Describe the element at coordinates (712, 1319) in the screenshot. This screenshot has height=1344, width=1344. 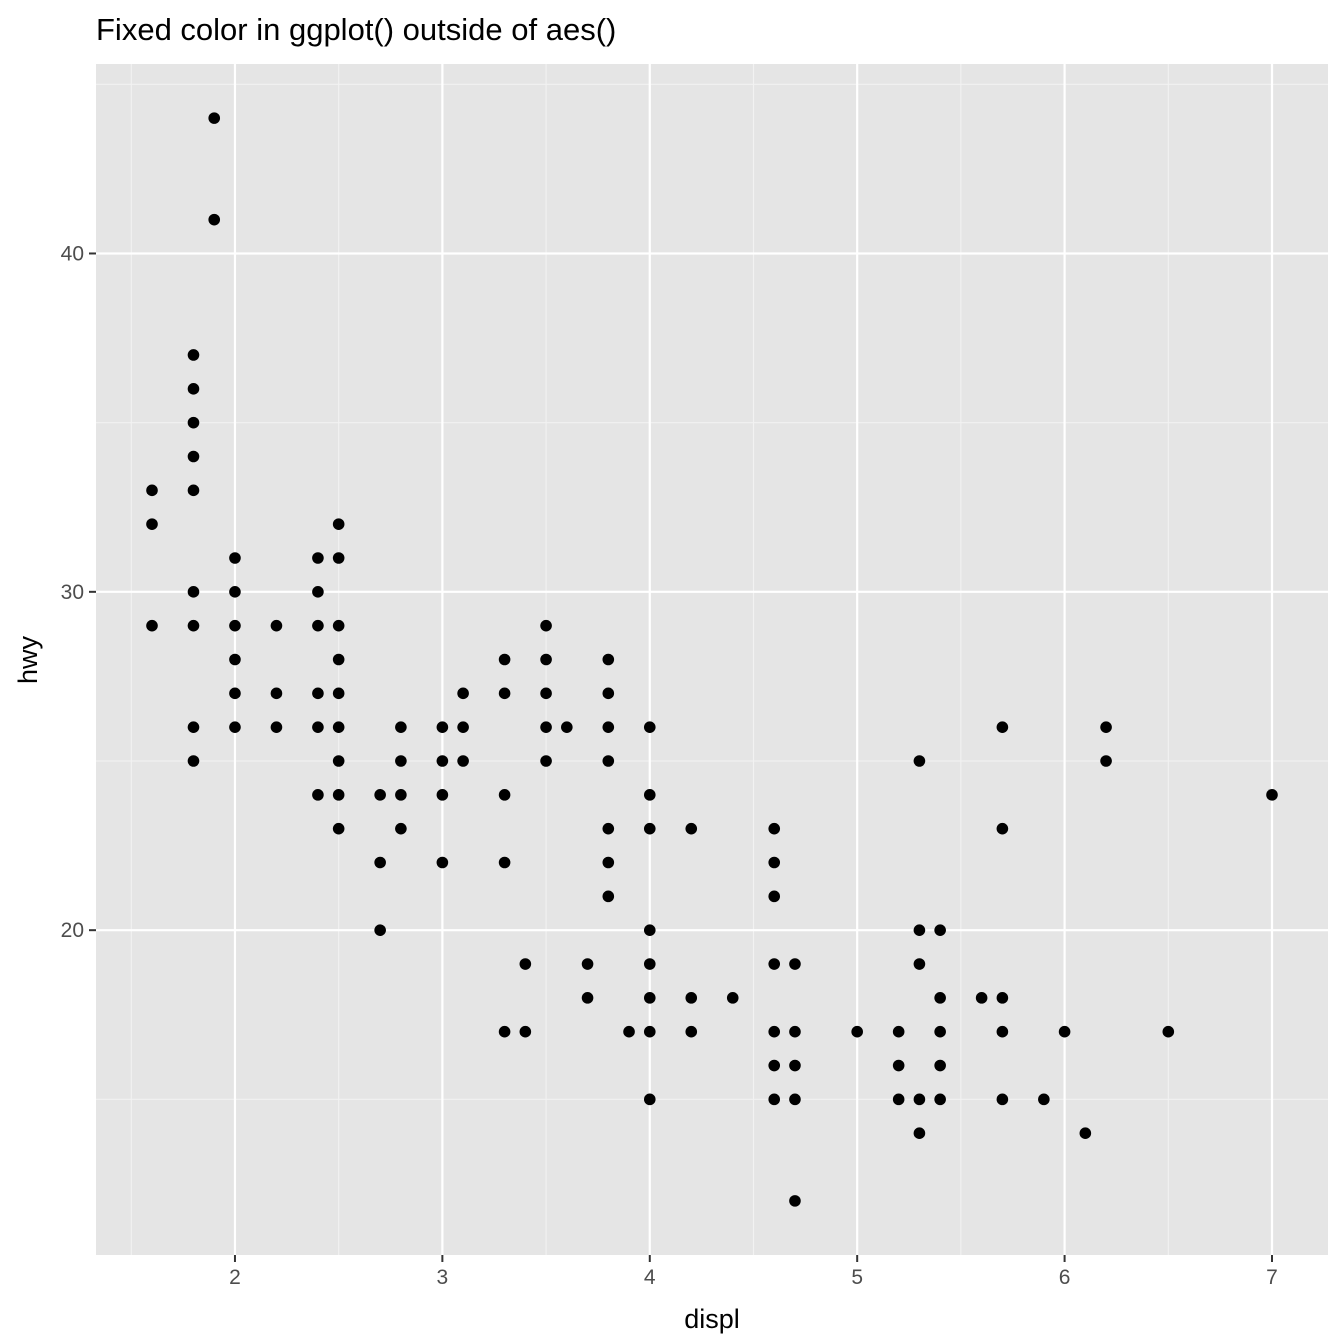
I see `x-axis-title: displ` at that location.